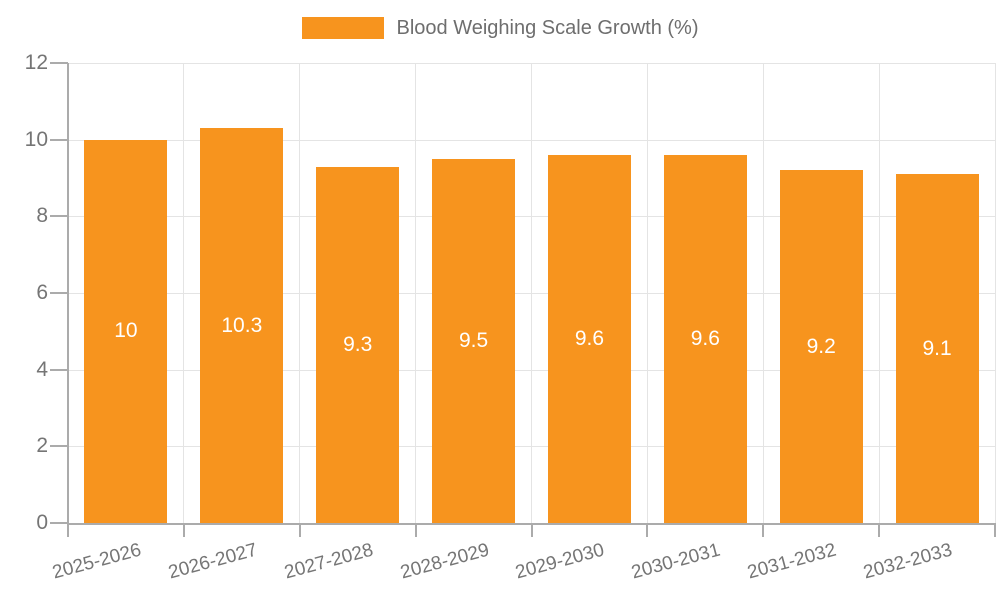 Image resolution: width=1000 pixels, height=600 pixels. I want to click on bar-value-label: 9.5, so click(473, 340).